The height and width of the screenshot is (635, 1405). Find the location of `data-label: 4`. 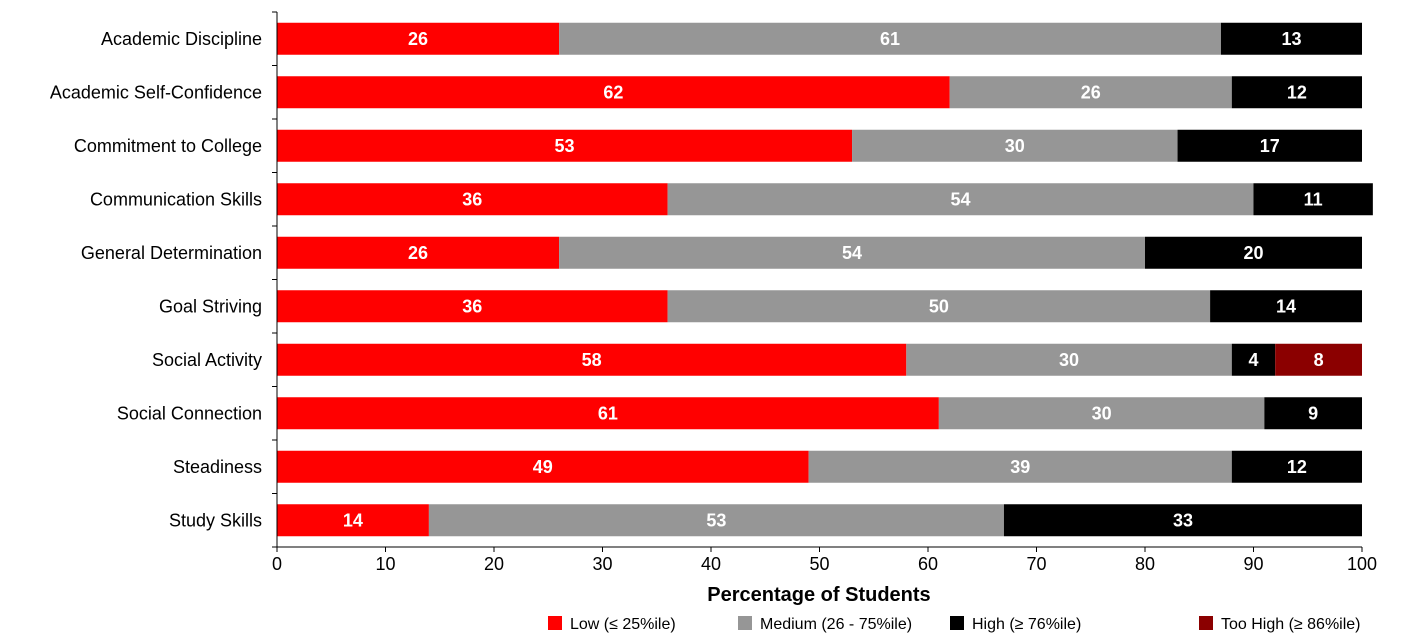

data-label: 4 is located at coordinates (1253, 360).